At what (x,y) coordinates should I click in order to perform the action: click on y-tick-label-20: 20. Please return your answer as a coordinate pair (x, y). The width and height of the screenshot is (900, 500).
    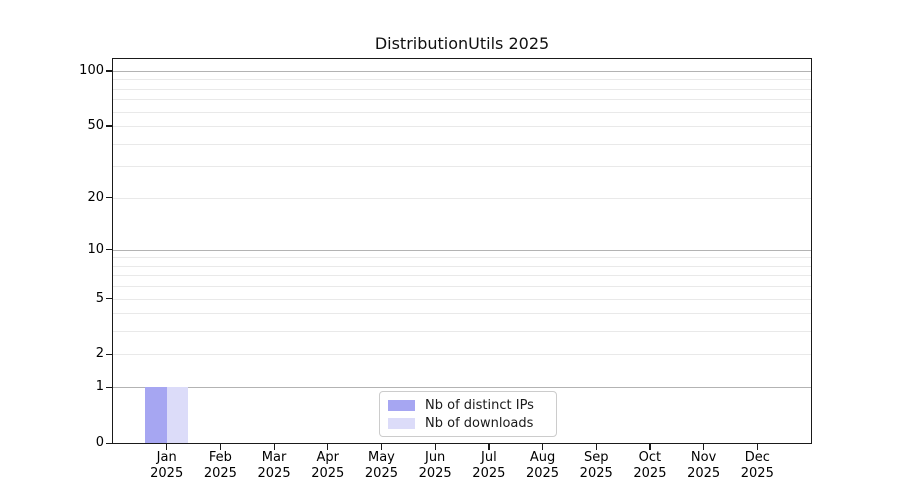
    Looking at the image, I should click on (95, 197).